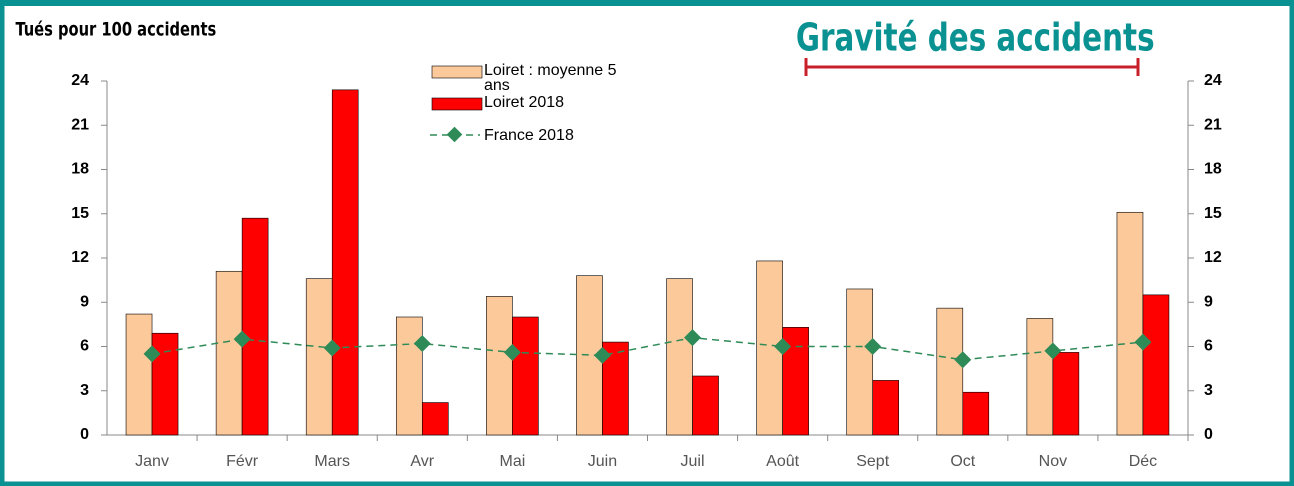  I want to click on x-tick-label: Oct, so click(962, 461).